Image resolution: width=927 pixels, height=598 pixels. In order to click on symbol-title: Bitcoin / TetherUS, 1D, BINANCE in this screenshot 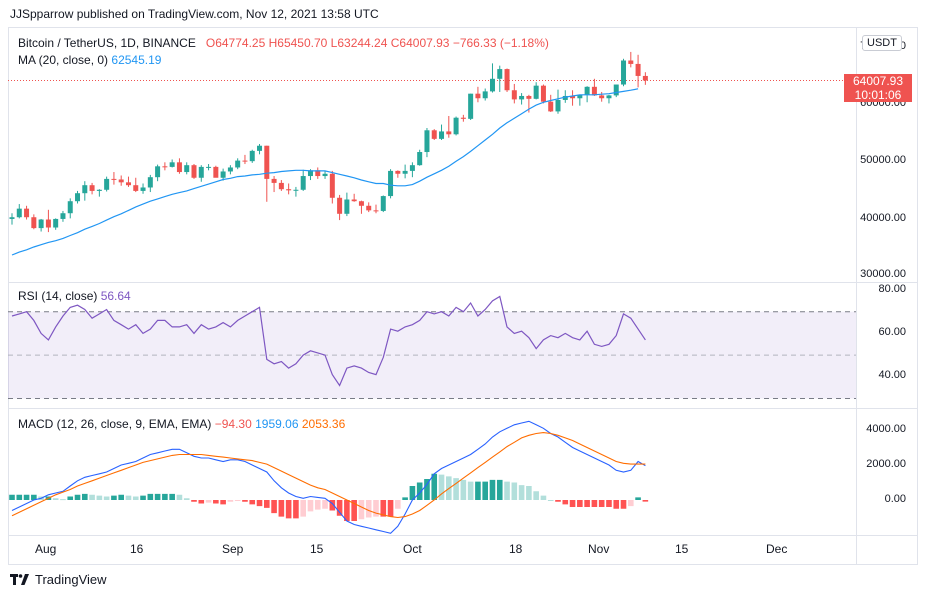, I will do `click(107, 43)`.